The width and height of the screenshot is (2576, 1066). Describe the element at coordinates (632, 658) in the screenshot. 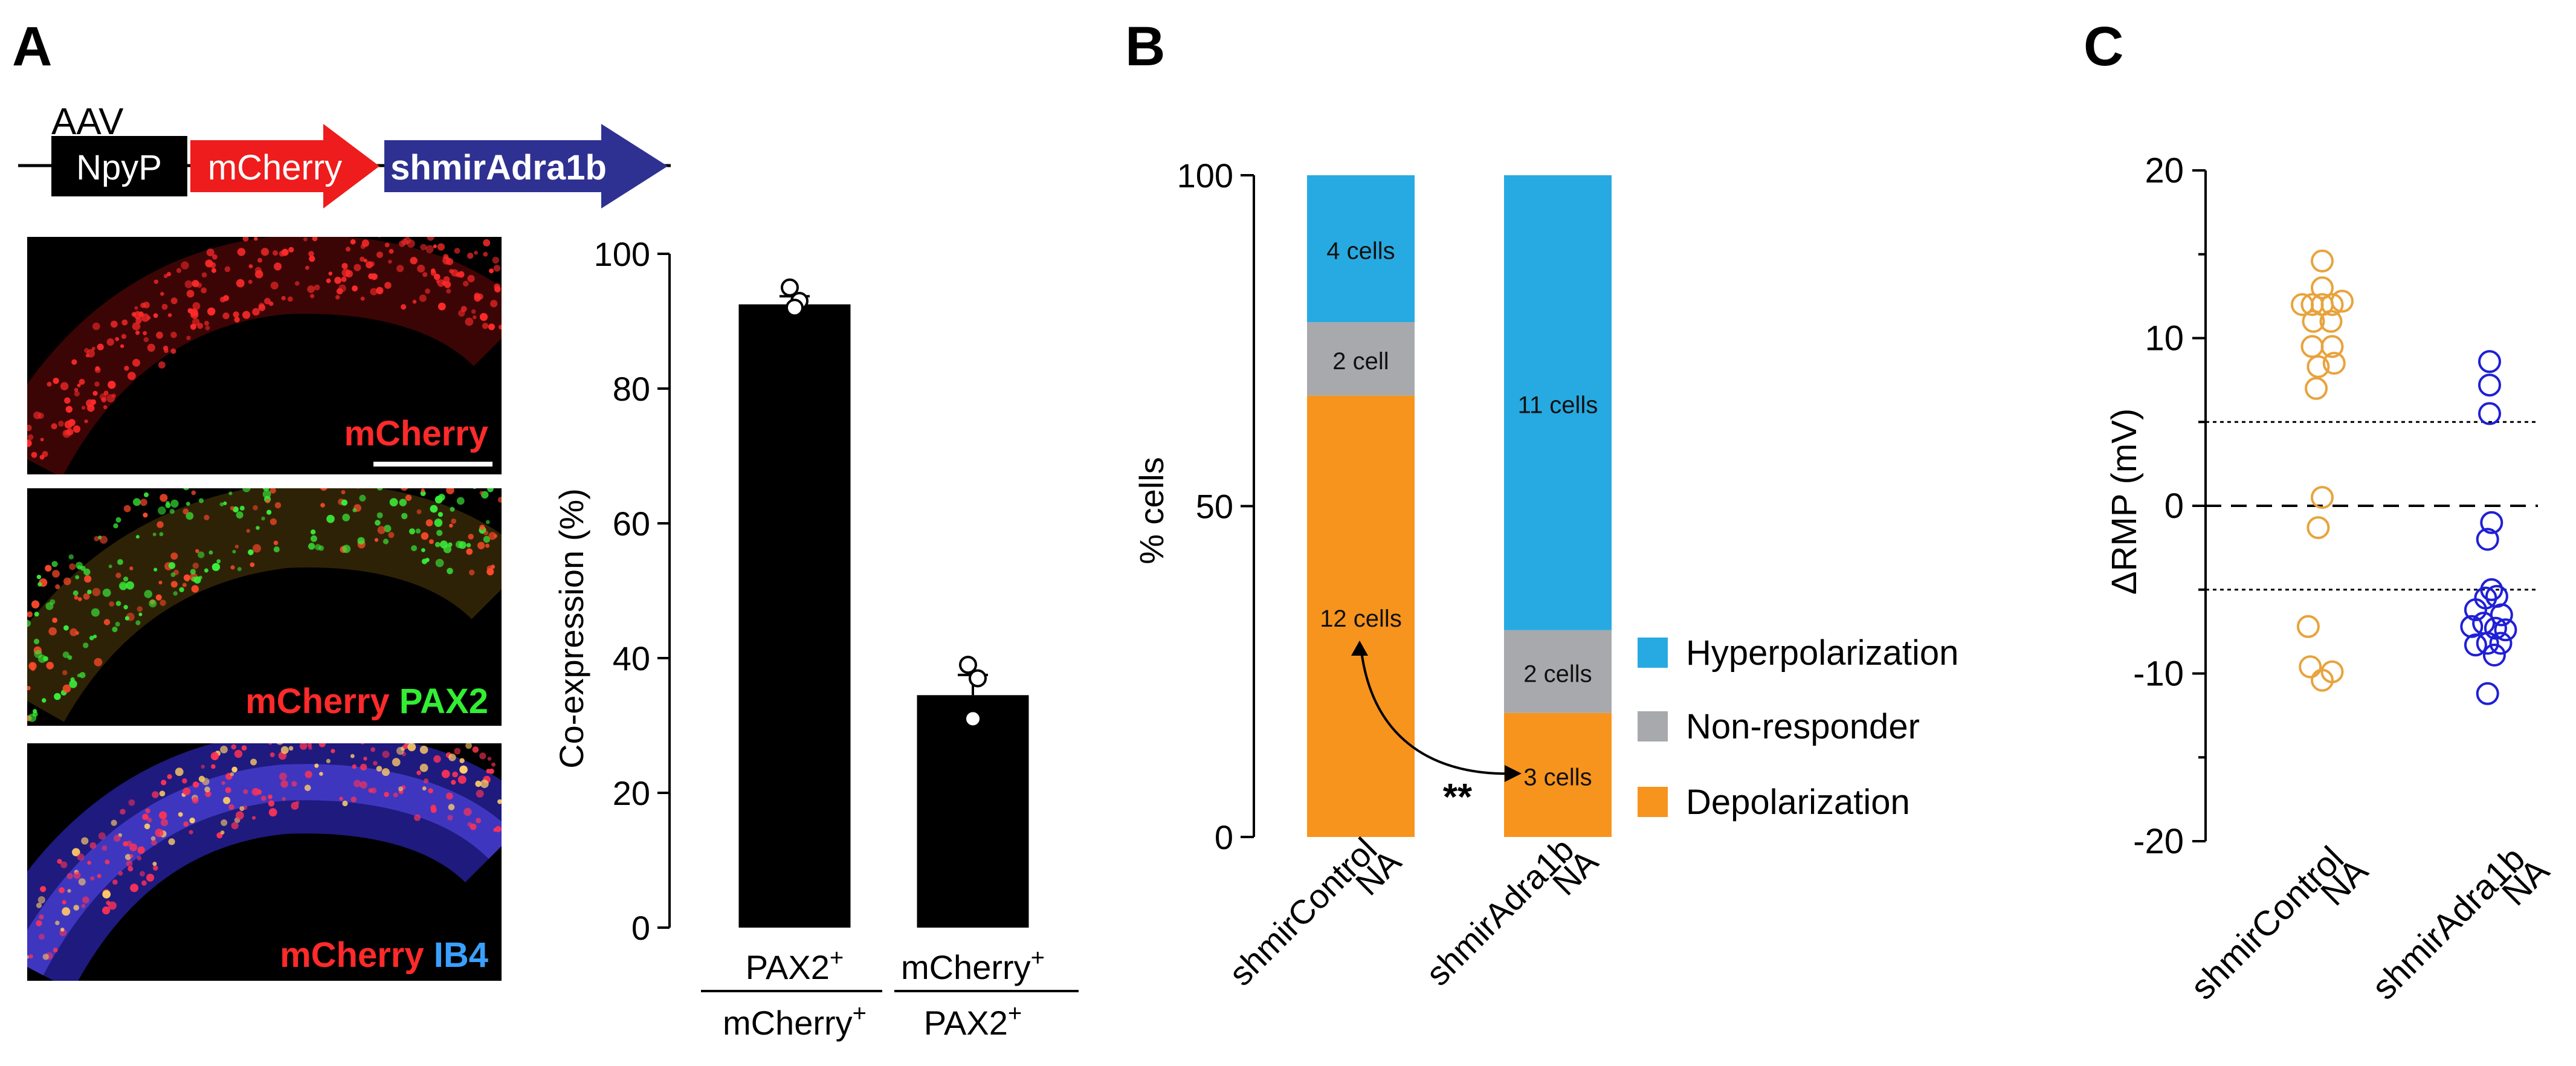

I see `coexpression-tick-label: 40` at that location.